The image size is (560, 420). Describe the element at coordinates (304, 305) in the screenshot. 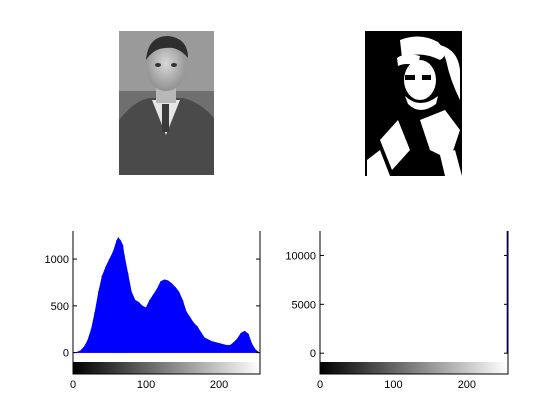

I see `y-tick-label: 5000` at that location.